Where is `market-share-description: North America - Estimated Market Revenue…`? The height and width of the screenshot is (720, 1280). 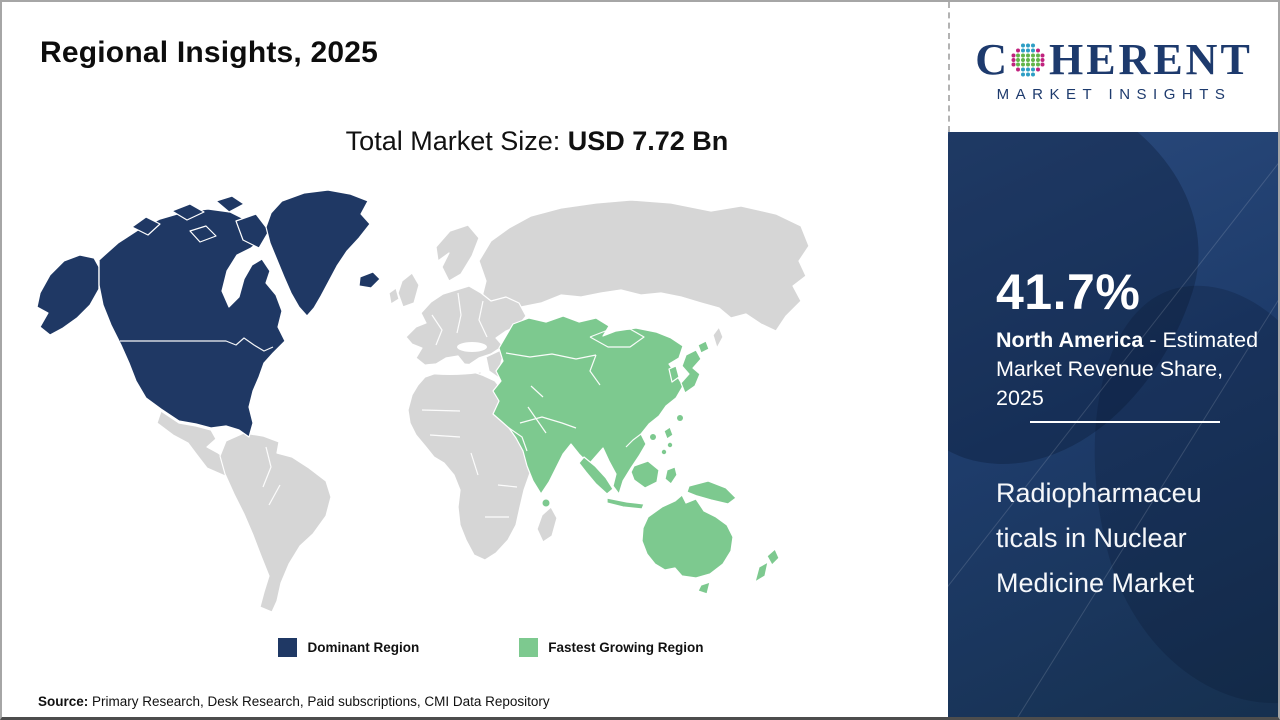 market-share-description: North America - Estimated Market Revenue… is located at coordinates (1132, 369).